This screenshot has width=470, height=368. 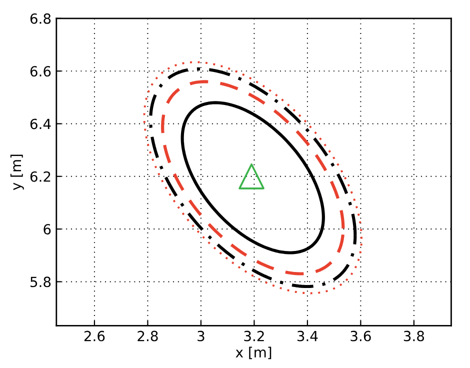 I want to click on y-tick-label: 6.4, so click(x=40, y=124).